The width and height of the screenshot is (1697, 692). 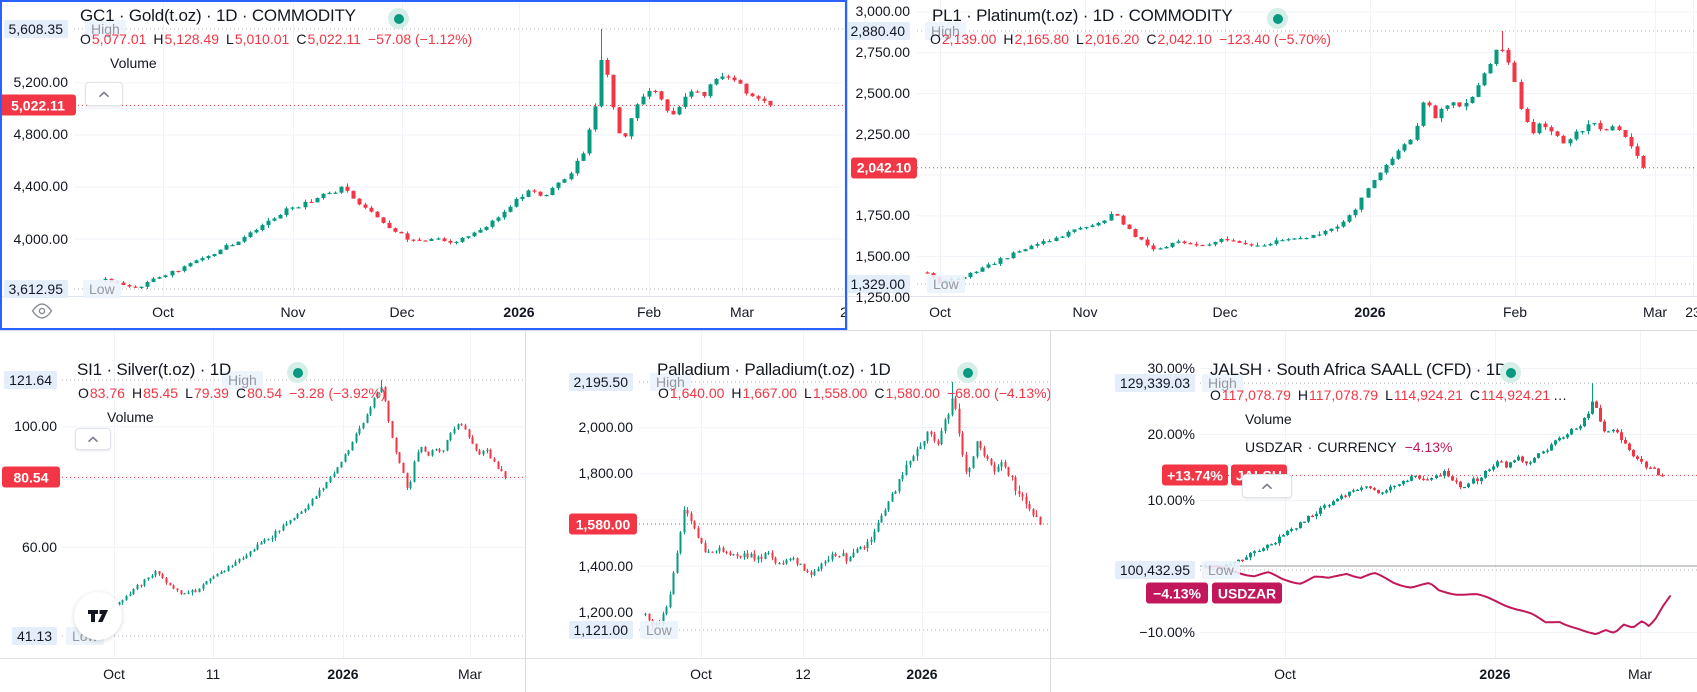 What do you see at coordinates (1112, 39) in the screenshot?
I see `ohlc-value: 2,016.20` at bounding box center [1112, 39].